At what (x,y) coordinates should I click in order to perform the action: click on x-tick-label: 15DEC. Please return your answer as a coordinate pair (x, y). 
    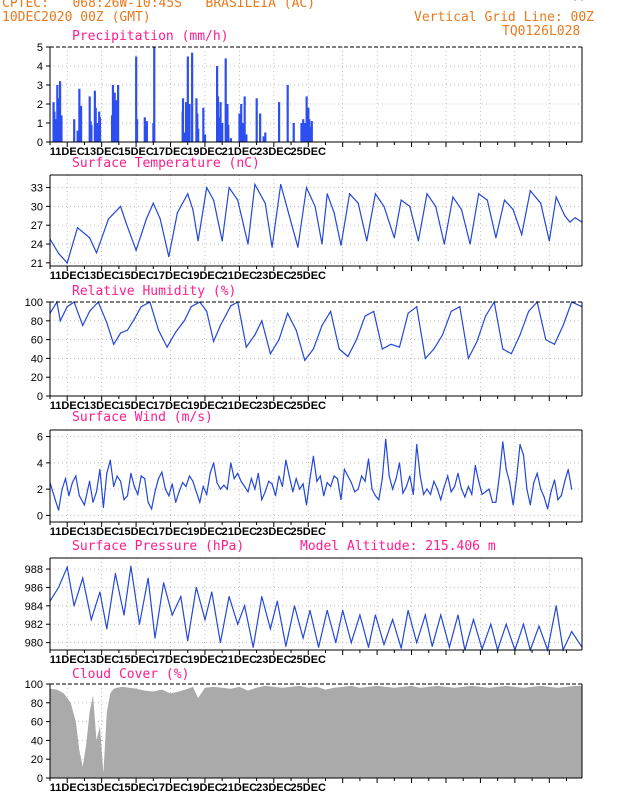
    Looking at the image, I should click on (136, 276).